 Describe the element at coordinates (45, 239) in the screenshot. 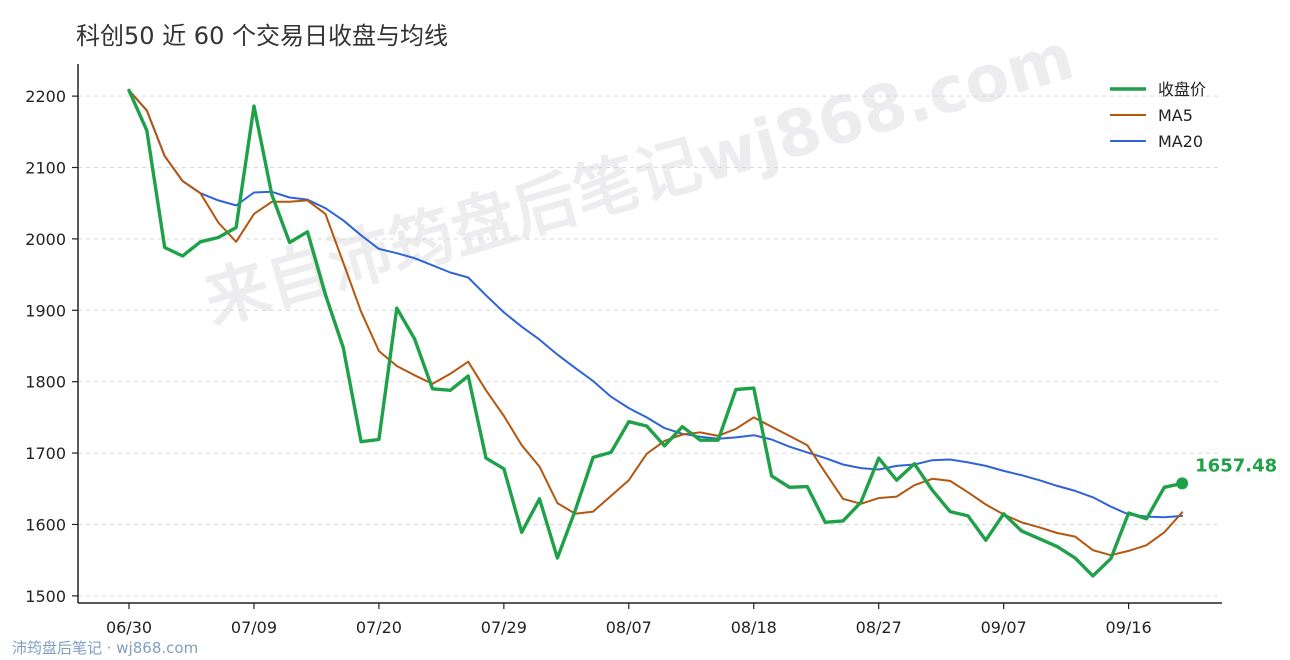

I see `y-tick-label: 2000` at that location.